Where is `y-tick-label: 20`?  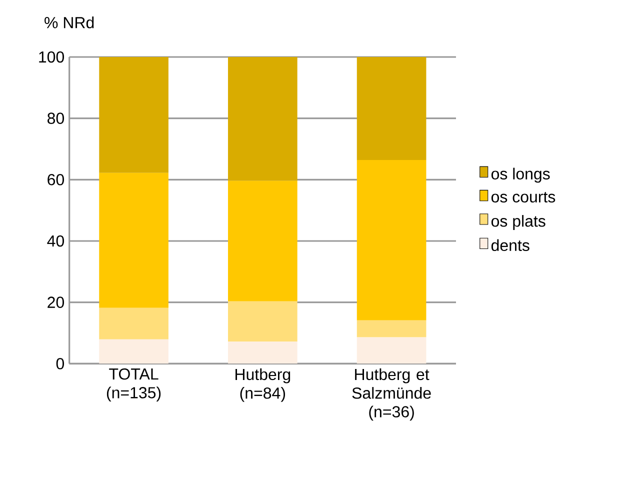 y-tick-label: 20 is located at coordinates (56, 302).